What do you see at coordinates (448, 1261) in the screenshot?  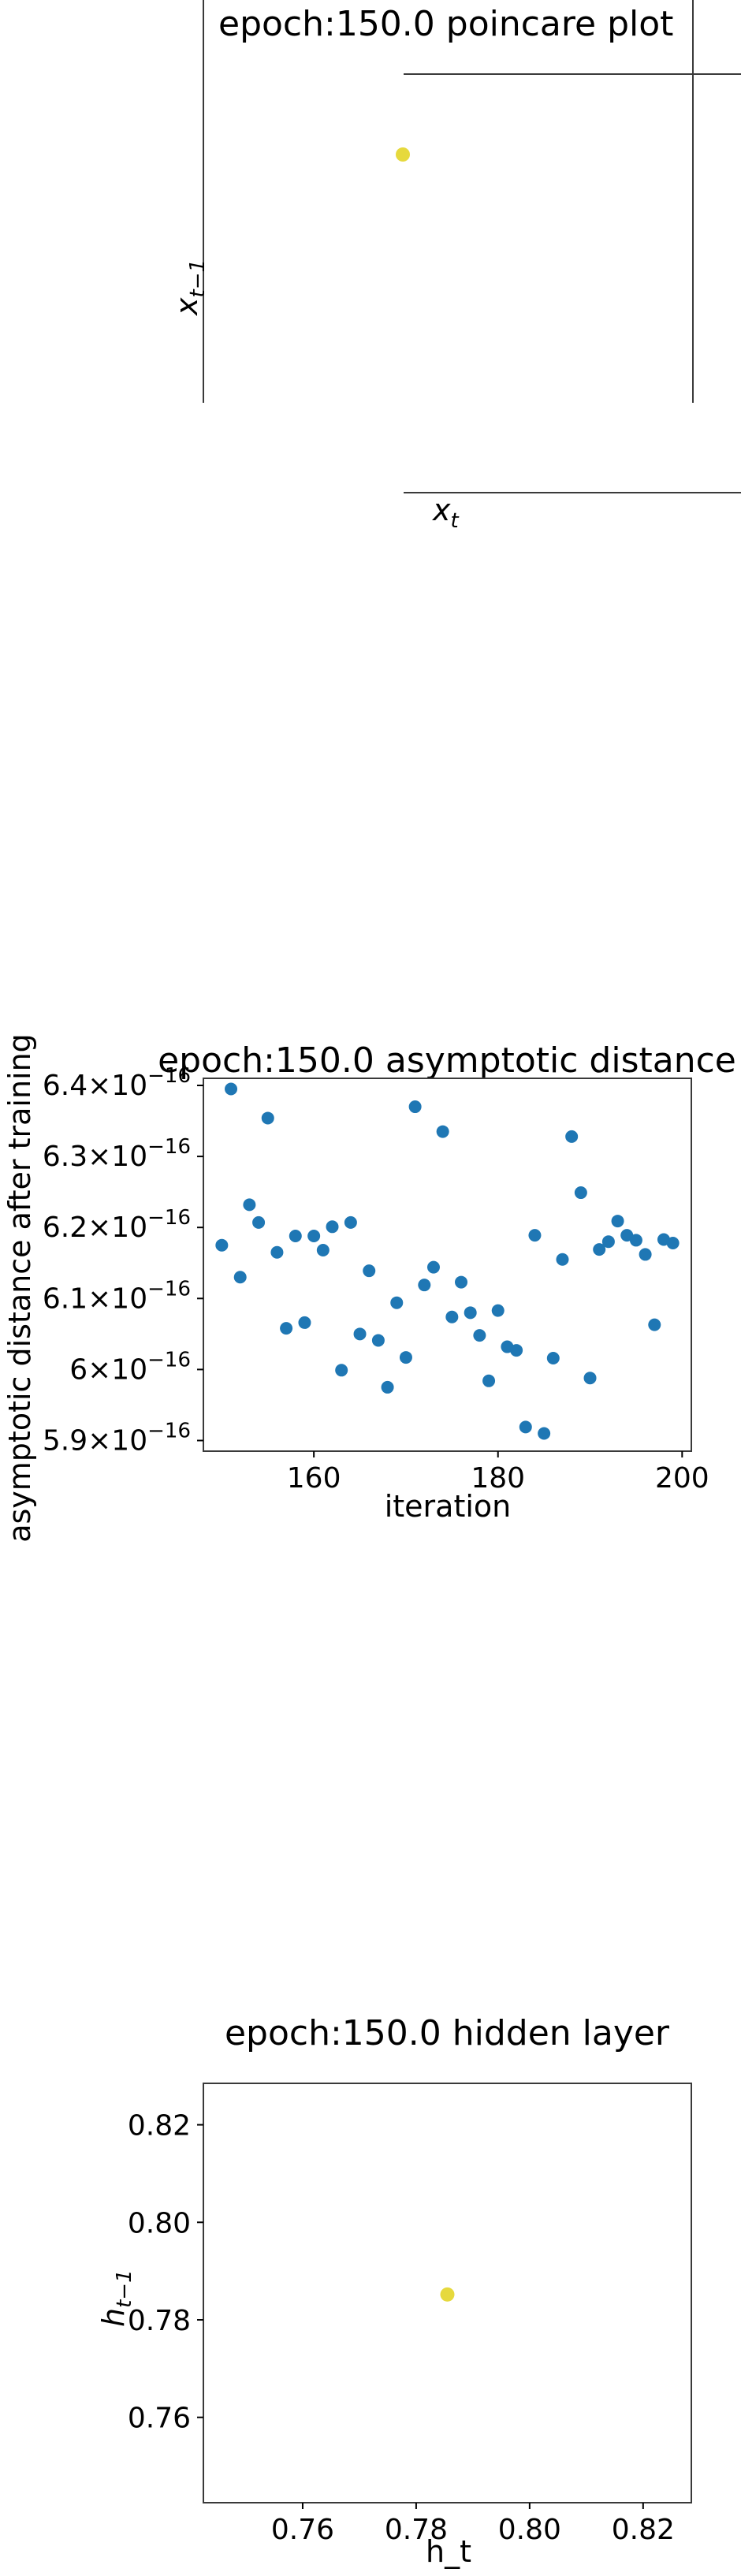 I see `distance-points` at bounding box center [448, 1261].